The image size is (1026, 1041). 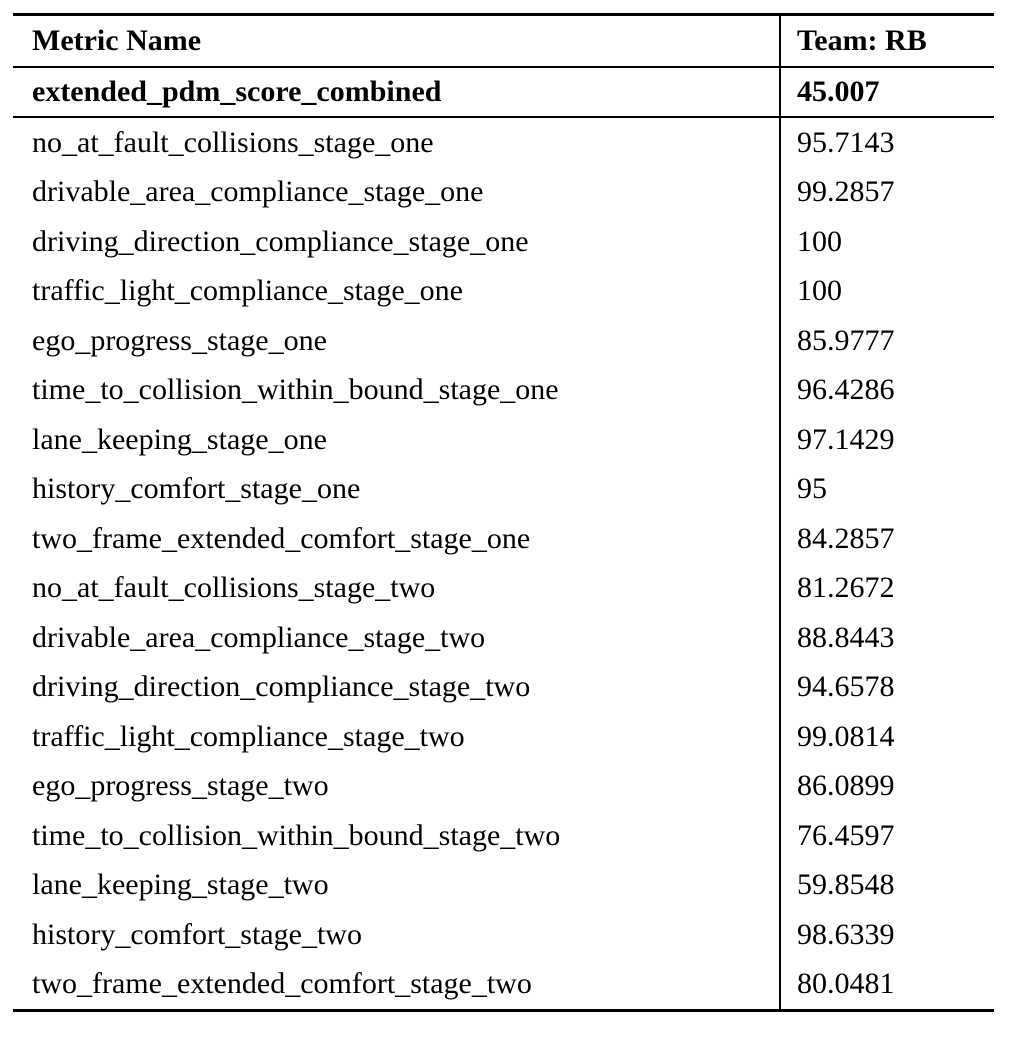 What do you see at coordinates (503, 142) in the screenshot?
I see `table-row: no_at_fault_collisions_stage_one 95.7143` at bounding box center [503, 142].